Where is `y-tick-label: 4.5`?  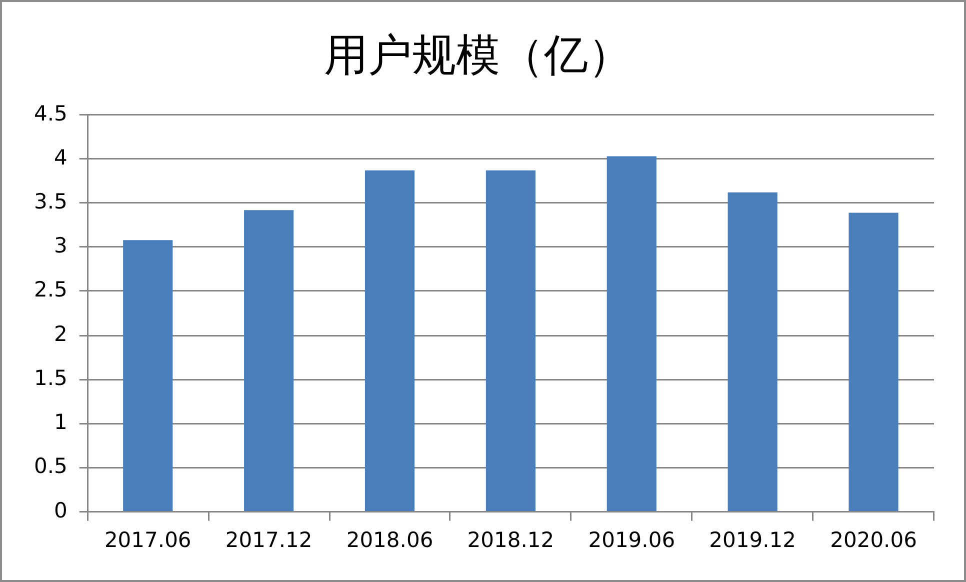 y-tick-label: 4.5 is located at coordinates (51, 113).